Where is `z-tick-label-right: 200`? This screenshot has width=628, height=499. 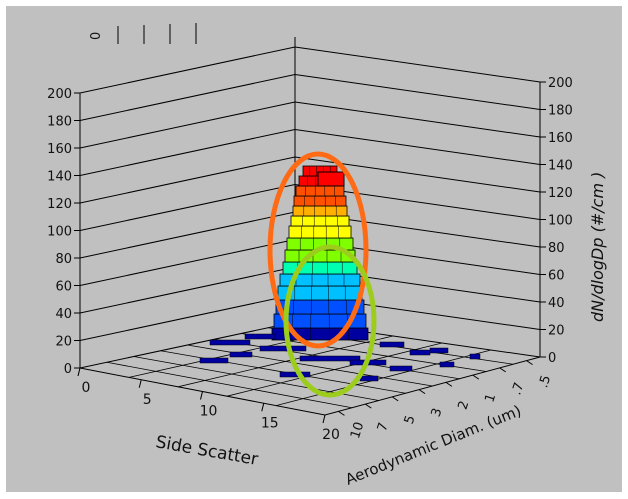 z-tick-label-right: 200 is located at coordinates (560, 83).